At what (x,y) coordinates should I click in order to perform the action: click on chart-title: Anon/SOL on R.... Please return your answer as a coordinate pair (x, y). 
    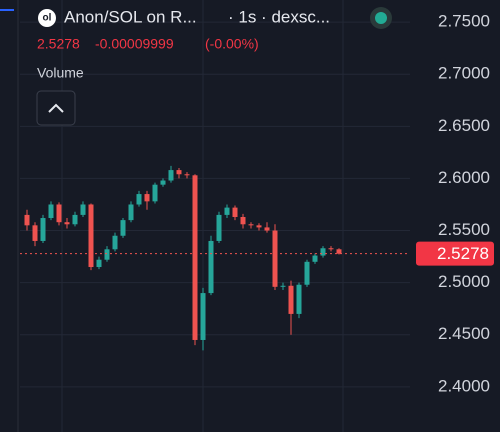
    Looking at the image, I should click on (130, 16).